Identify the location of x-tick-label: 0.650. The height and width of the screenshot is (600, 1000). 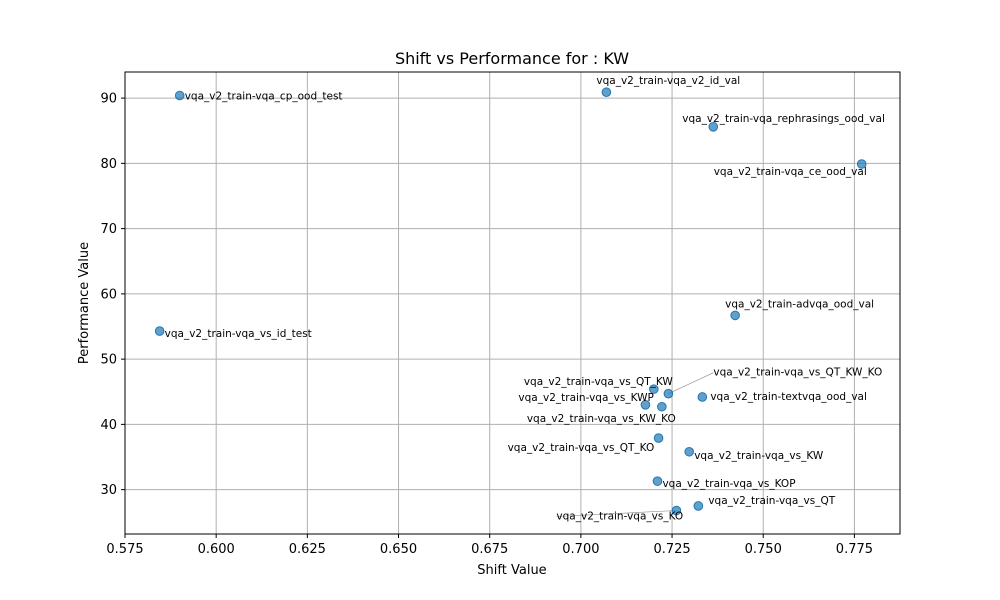
(398, 549).